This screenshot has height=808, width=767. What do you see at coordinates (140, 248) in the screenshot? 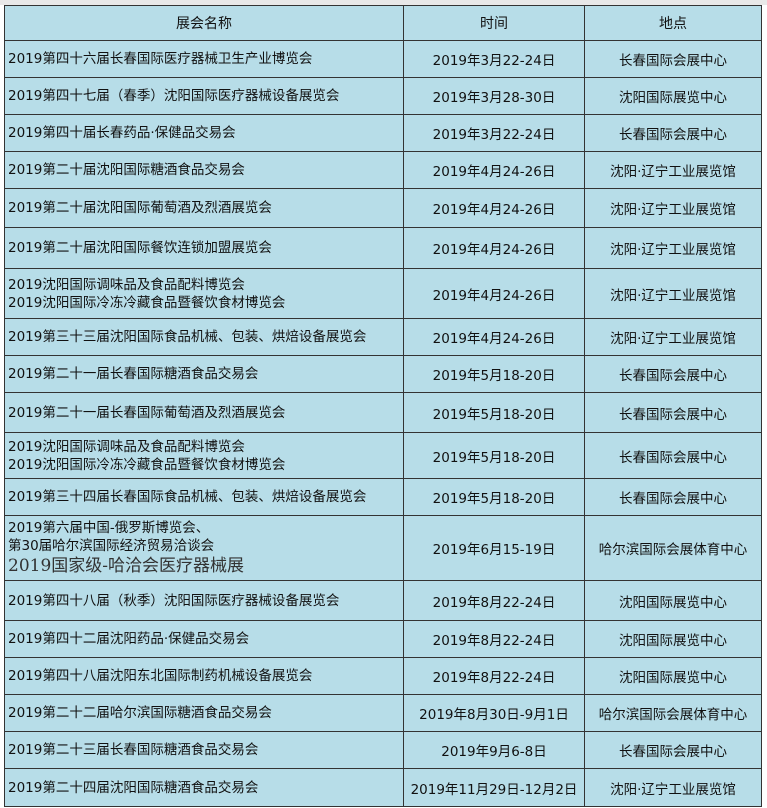
I see `exhibition-name-line: 2019第二十届沈阳国际餐饮连锁加盟展览会` at bounding box center [140, 248].